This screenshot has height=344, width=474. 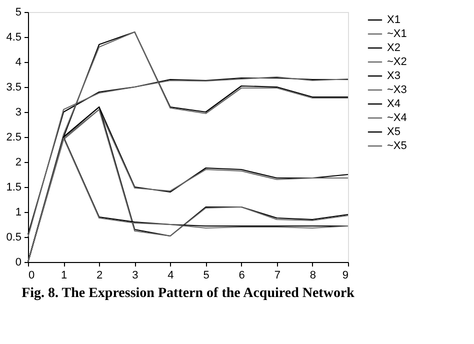 What do you see at coordinates (14, 238) in the screenshot?
I see `y-tick-label: 0.5` at bounding box center [14, 238].